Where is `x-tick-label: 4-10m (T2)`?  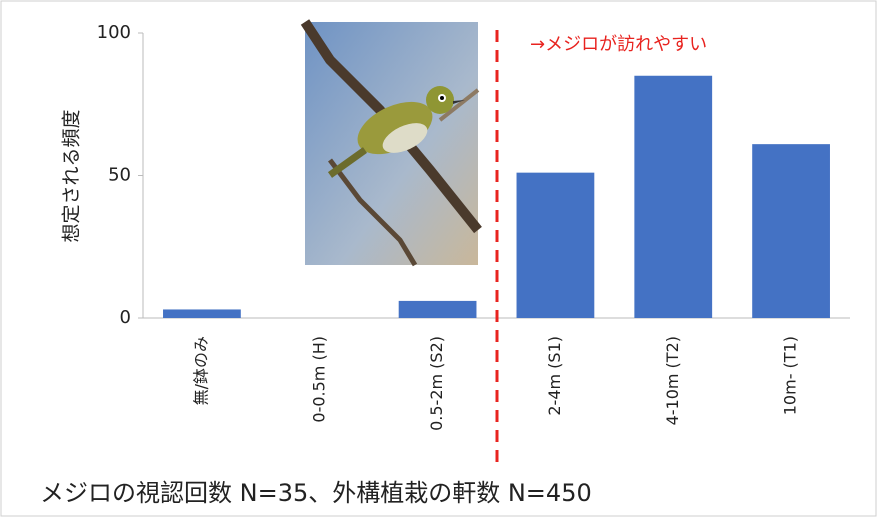
x-tick-label: 4-10m (T2) is located at coordinates (672, 380).